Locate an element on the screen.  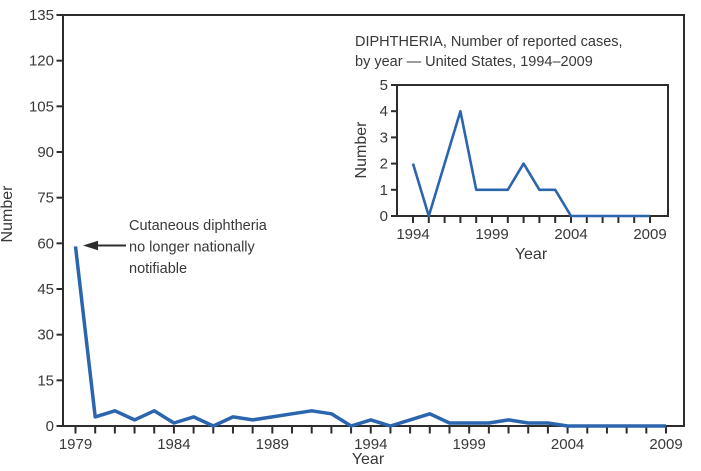
y-tick-label: 75 is located at coordinates (45, 198).